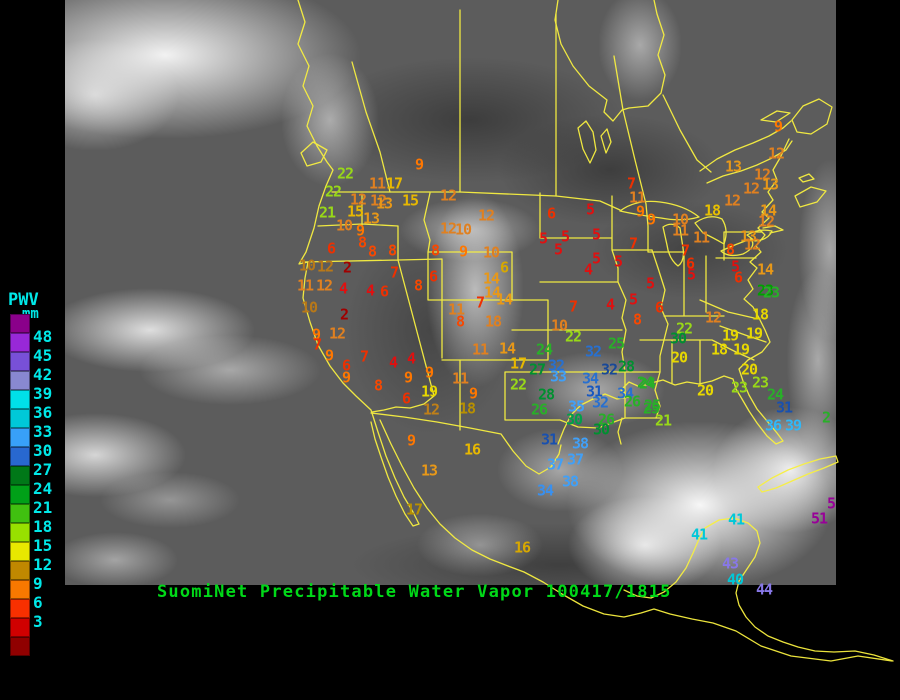 Image resolution: width=900 pixels, height=700 pixels. Describe the element at coordinates (38, 602) in the screenshot. I see `legend-tick-label: 6` at that location.